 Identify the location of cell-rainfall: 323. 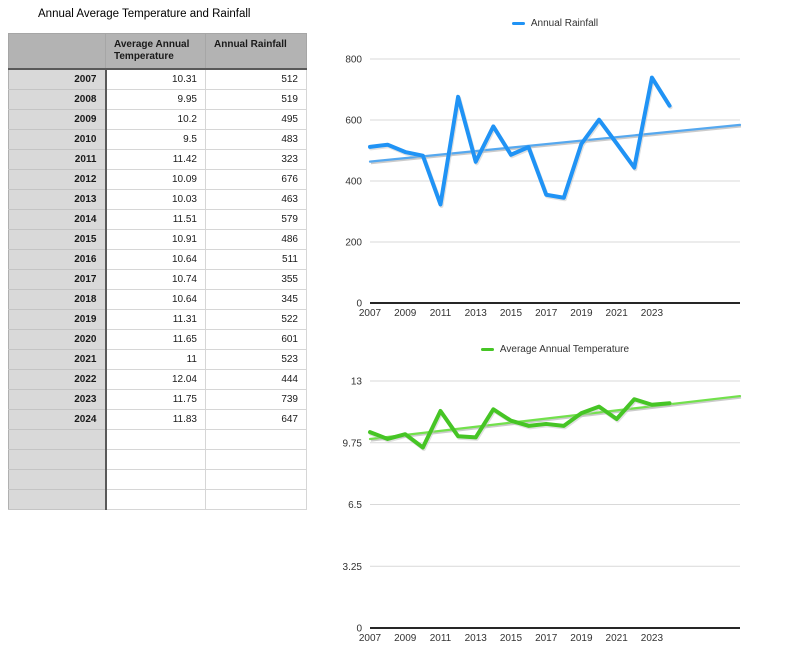
(256, 159).